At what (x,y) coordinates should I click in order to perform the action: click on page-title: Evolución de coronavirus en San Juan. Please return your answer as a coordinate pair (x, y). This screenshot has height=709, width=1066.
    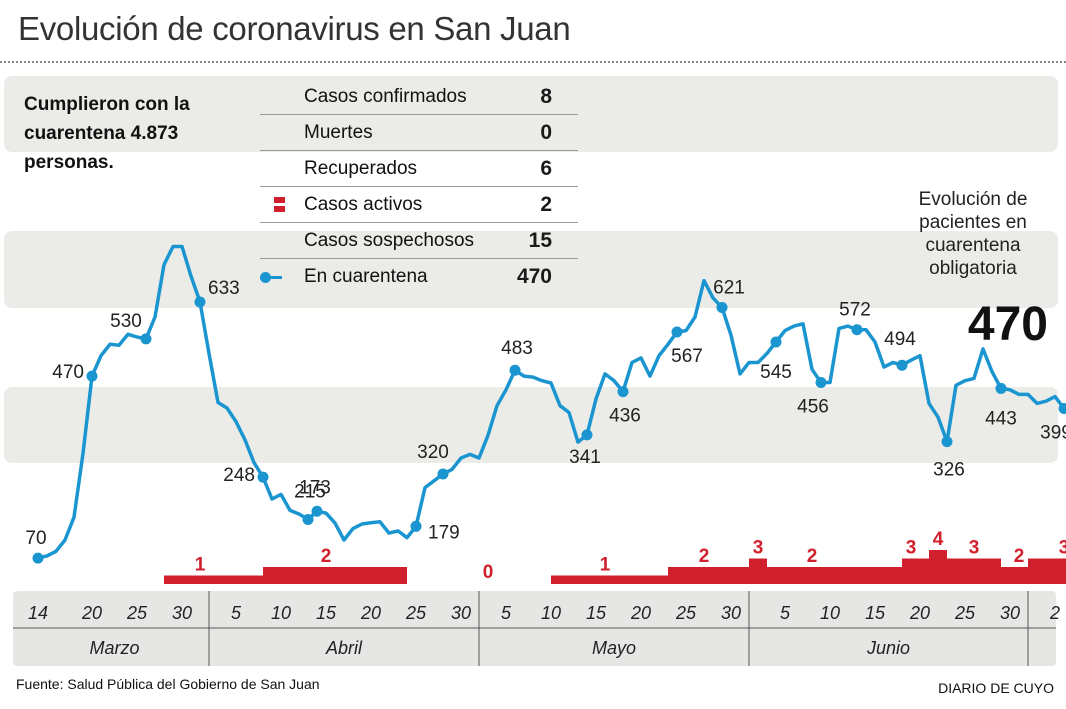
    Looking at the image, I should click on (294, 28).